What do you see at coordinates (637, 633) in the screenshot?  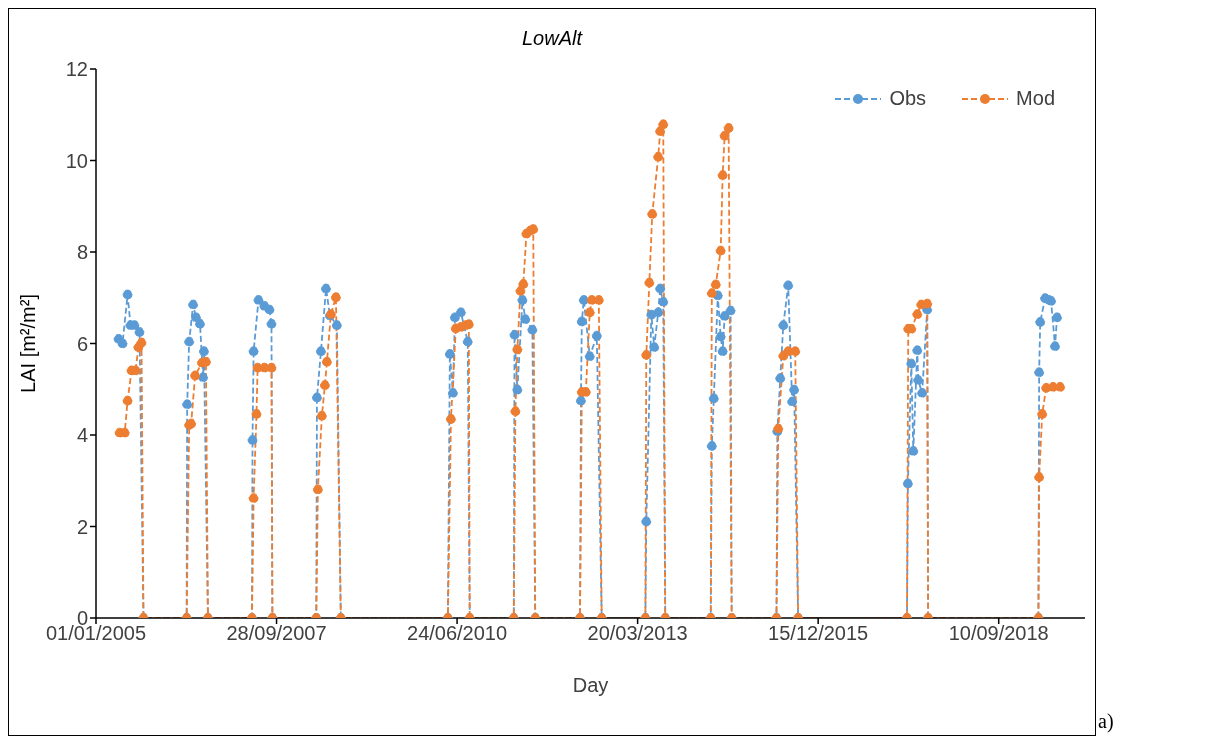 I see `x-tick-label: 20/03/2013` at bounding box center [637, 633].